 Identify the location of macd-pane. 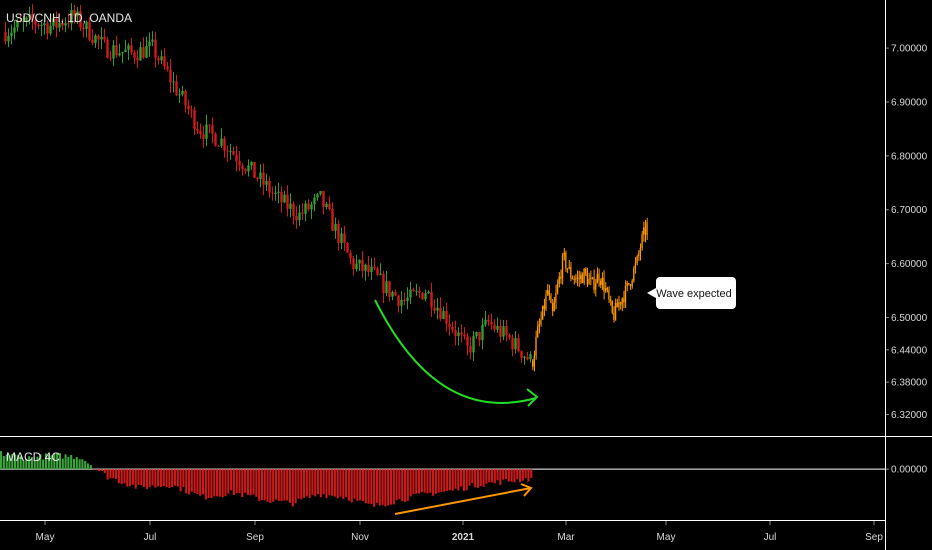
(442, 483).